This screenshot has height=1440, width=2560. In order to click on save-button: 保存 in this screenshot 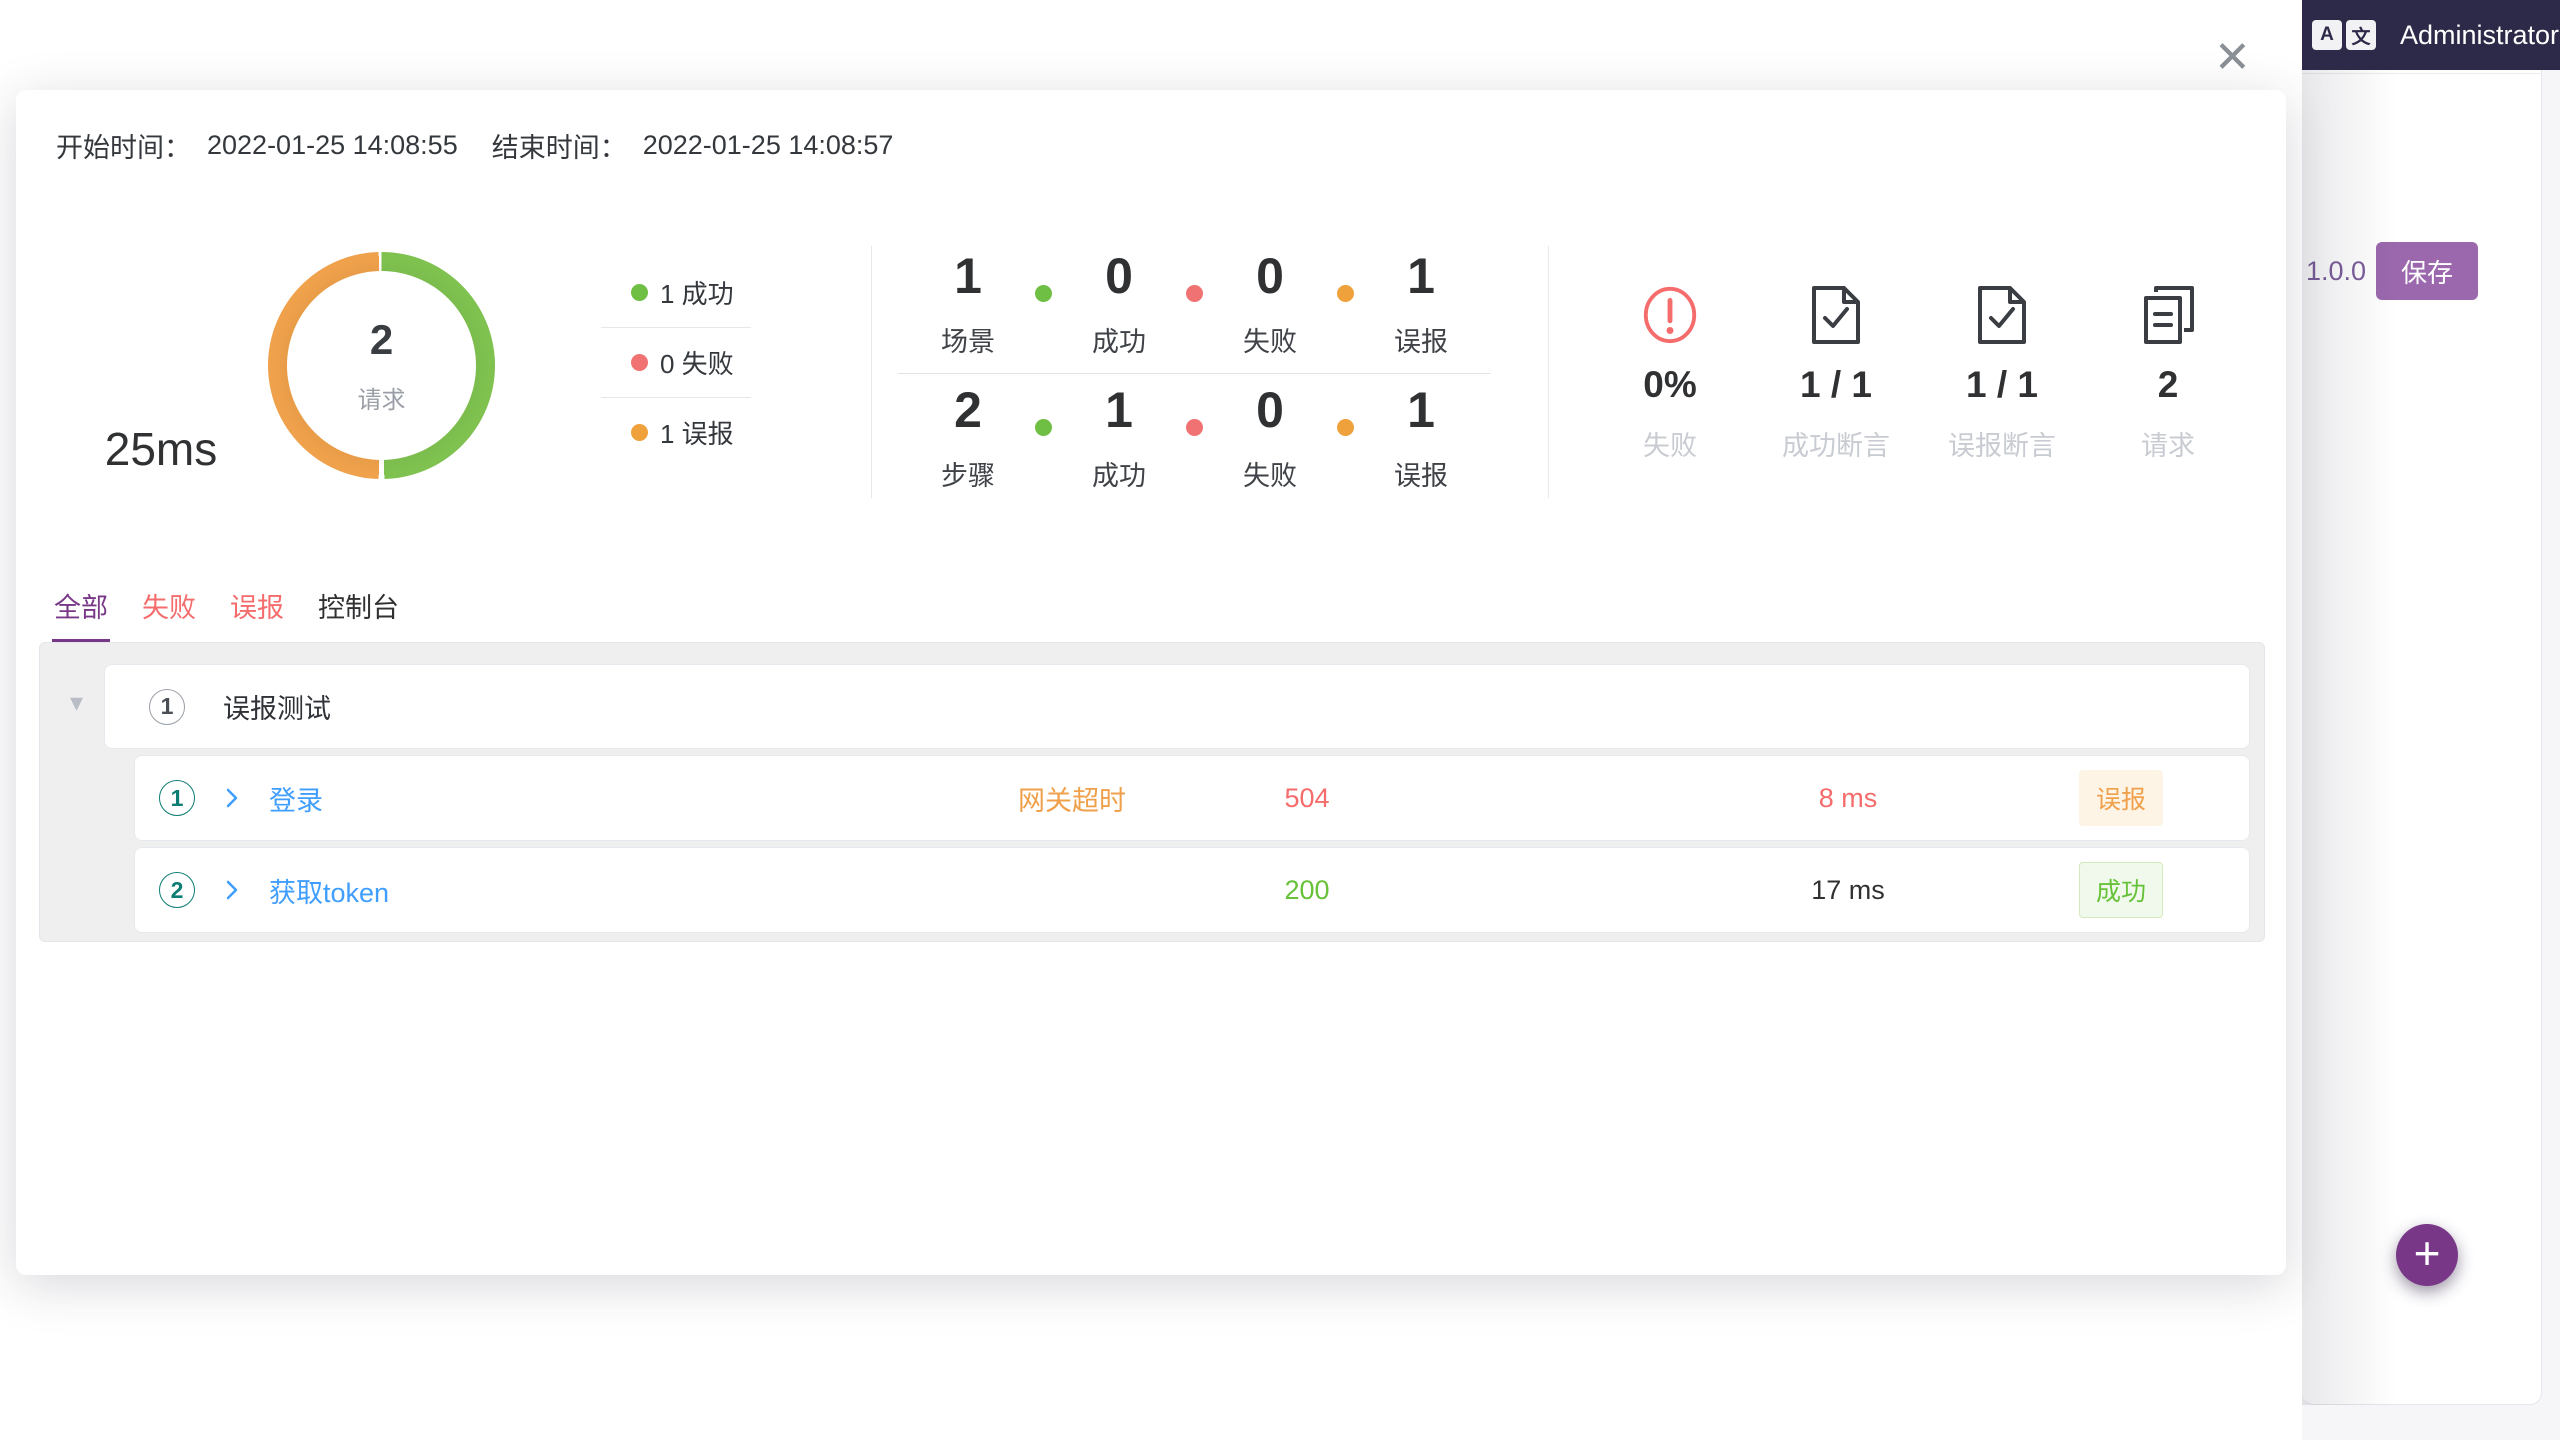, I will do `click(2427, 271)`.